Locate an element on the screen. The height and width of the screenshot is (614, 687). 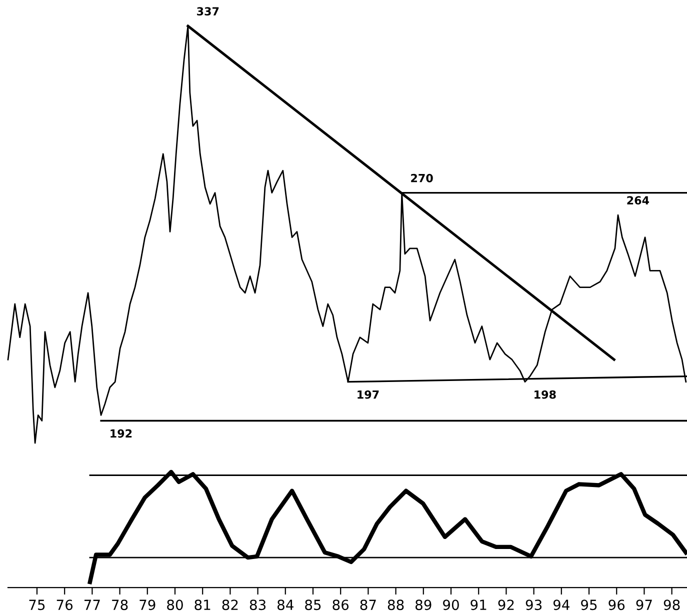
annotation: 197 is located at coordinates (368, 394).